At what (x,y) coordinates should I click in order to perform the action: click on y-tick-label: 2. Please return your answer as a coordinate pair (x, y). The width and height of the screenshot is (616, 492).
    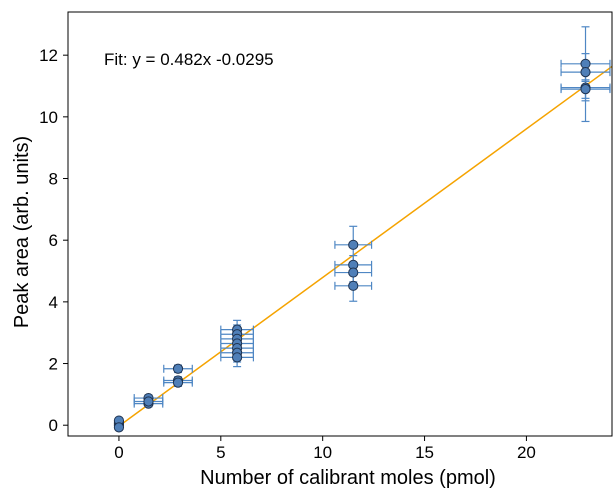
    Looking at the image, I should click on (53, 364).